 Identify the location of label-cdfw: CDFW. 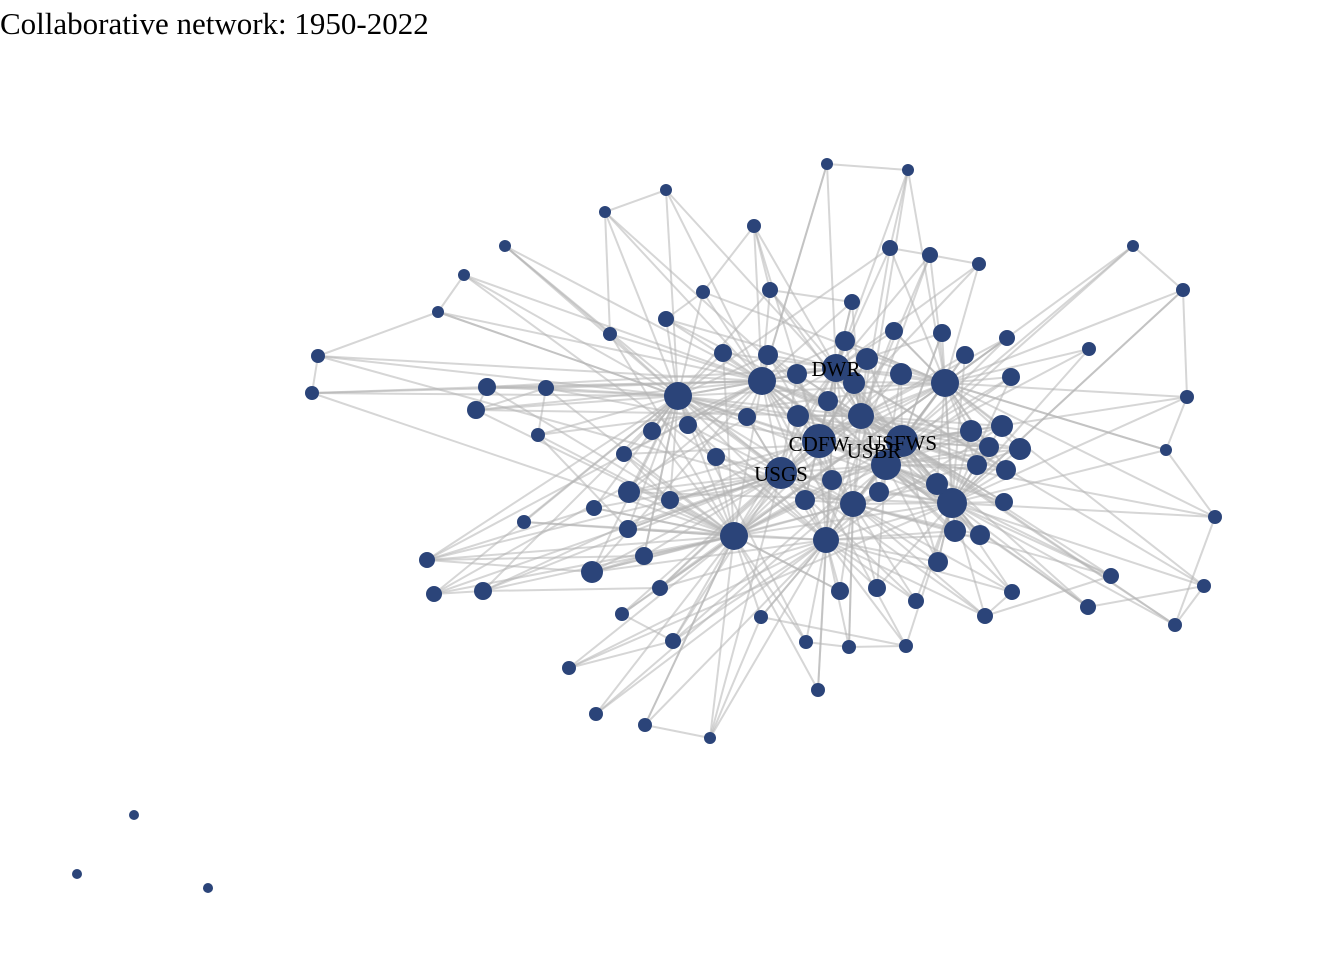
(819, 444).